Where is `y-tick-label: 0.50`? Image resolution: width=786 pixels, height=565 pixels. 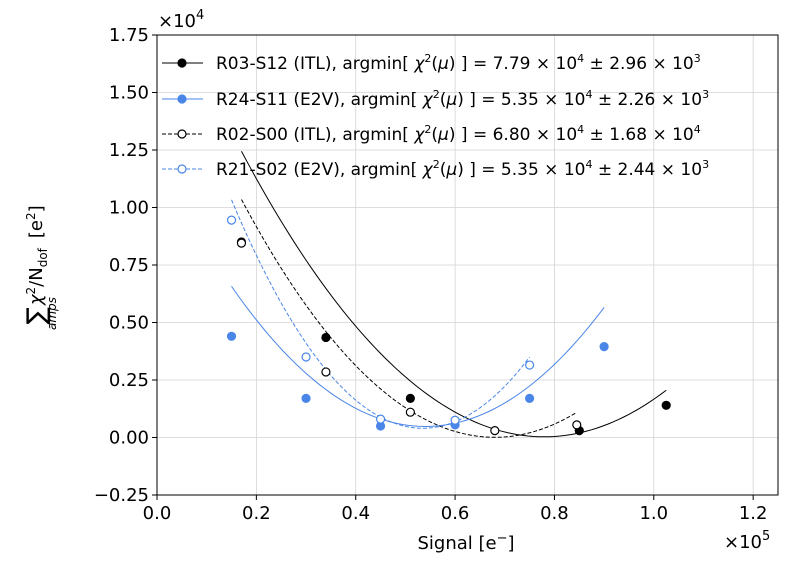
y-tick-label: 0.50 is located at coordinates (129, 323).